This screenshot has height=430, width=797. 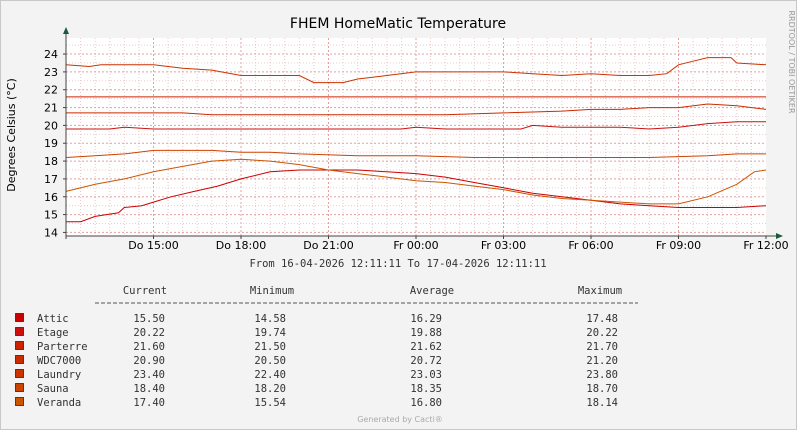 What do you see at coordinates (53, 389) in the screenshot?
I see `legend-name: Sauna` at bounding box center [53, 389].